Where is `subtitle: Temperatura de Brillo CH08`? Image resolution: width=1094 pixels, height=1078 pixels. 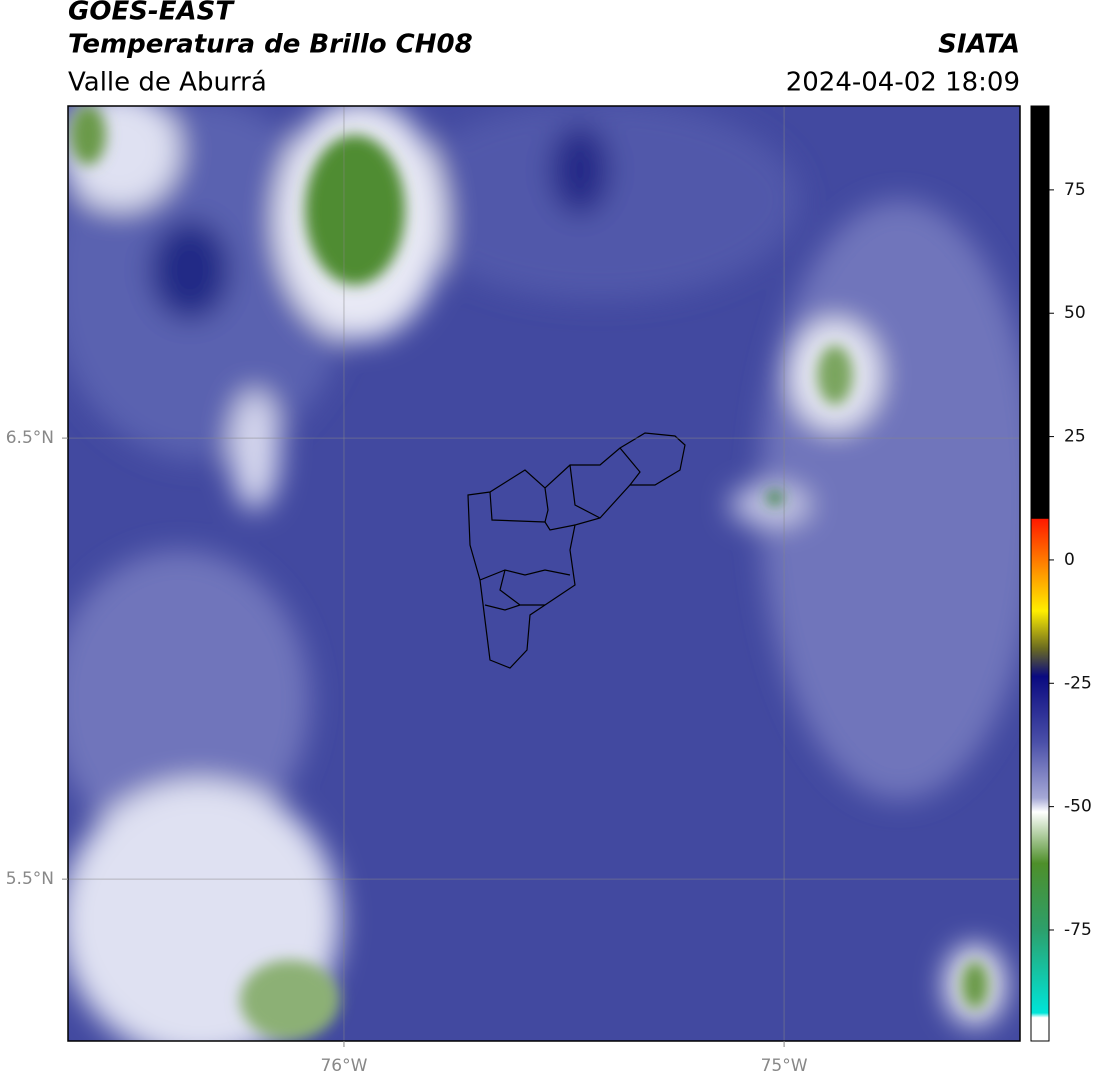 subtitle: Temperatura de Brillo CH08 is located at coordinates (270, 45).